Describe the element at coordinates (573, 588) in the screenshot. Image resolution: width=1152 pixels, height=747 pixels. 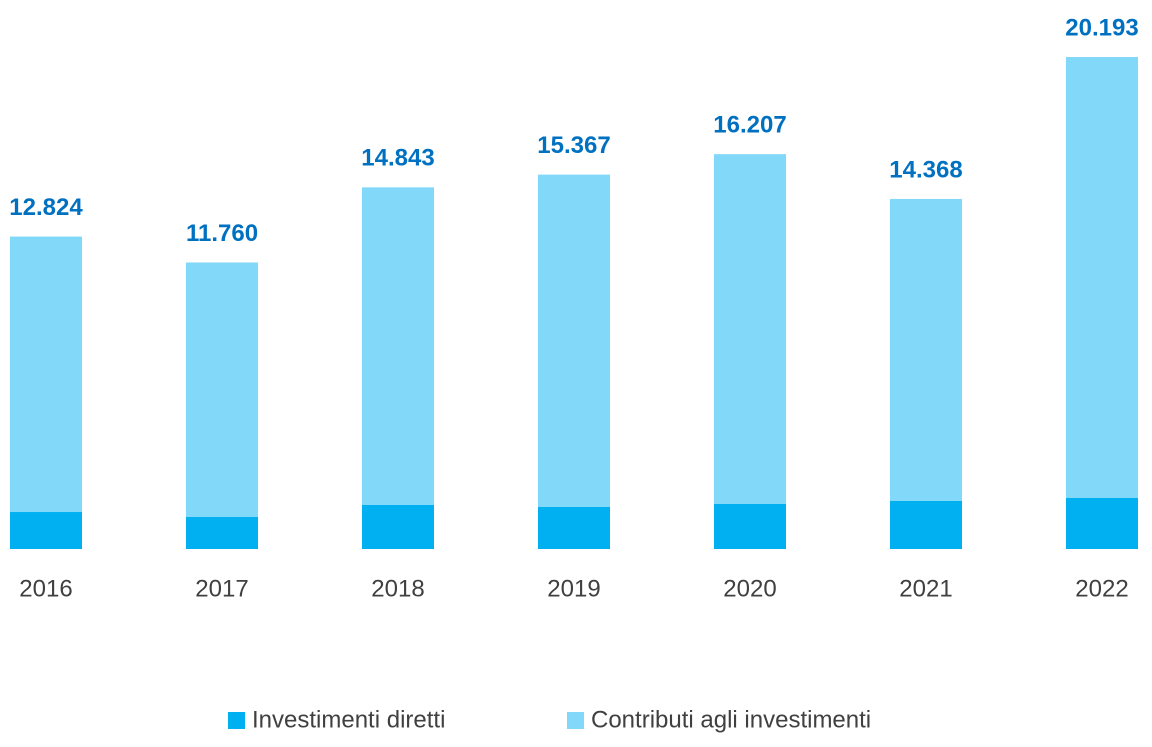
I see `x-tick-label: 2019` at that location.